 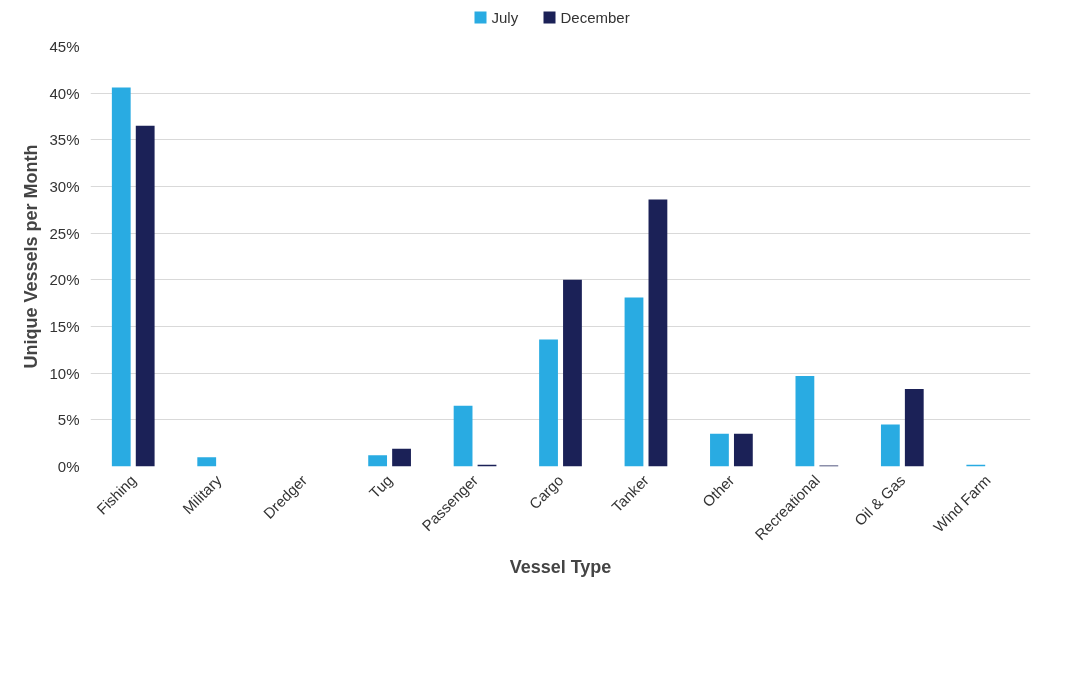 What do you see at coordinates (64, 140) in the screenshot?
I see `y-tick-label: 35%` at bounding box center [64, 140].